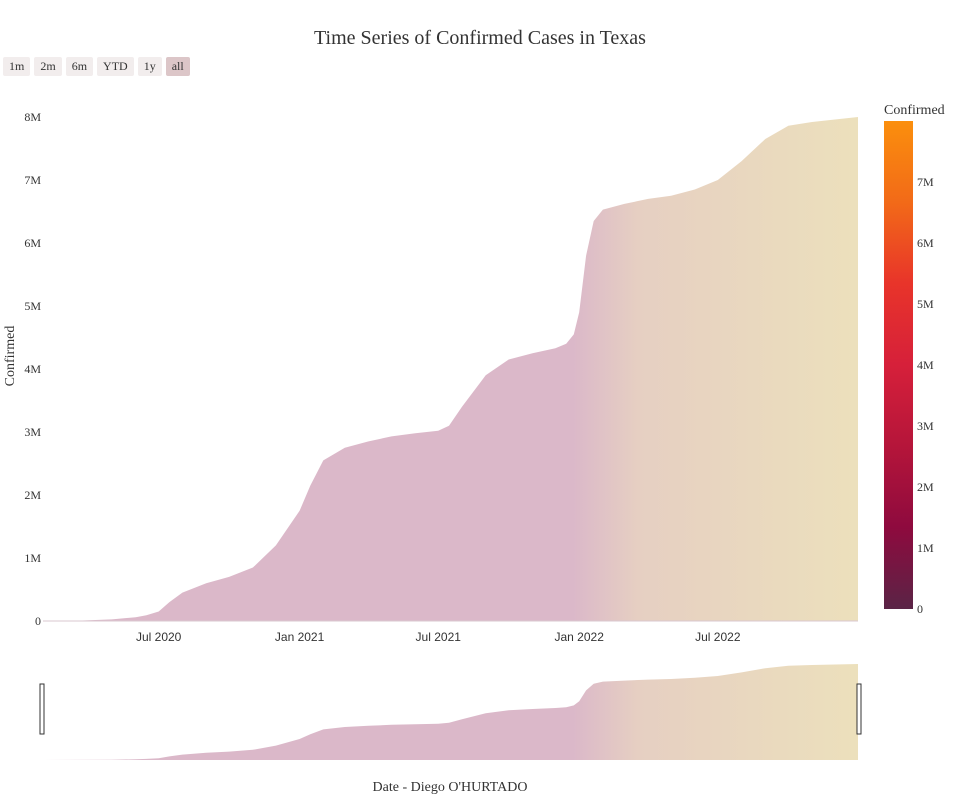 Image resolution: width=960 pixels, height=800 pixels. I want to click on y-axis-title: Confirmed, so click(10, 356).